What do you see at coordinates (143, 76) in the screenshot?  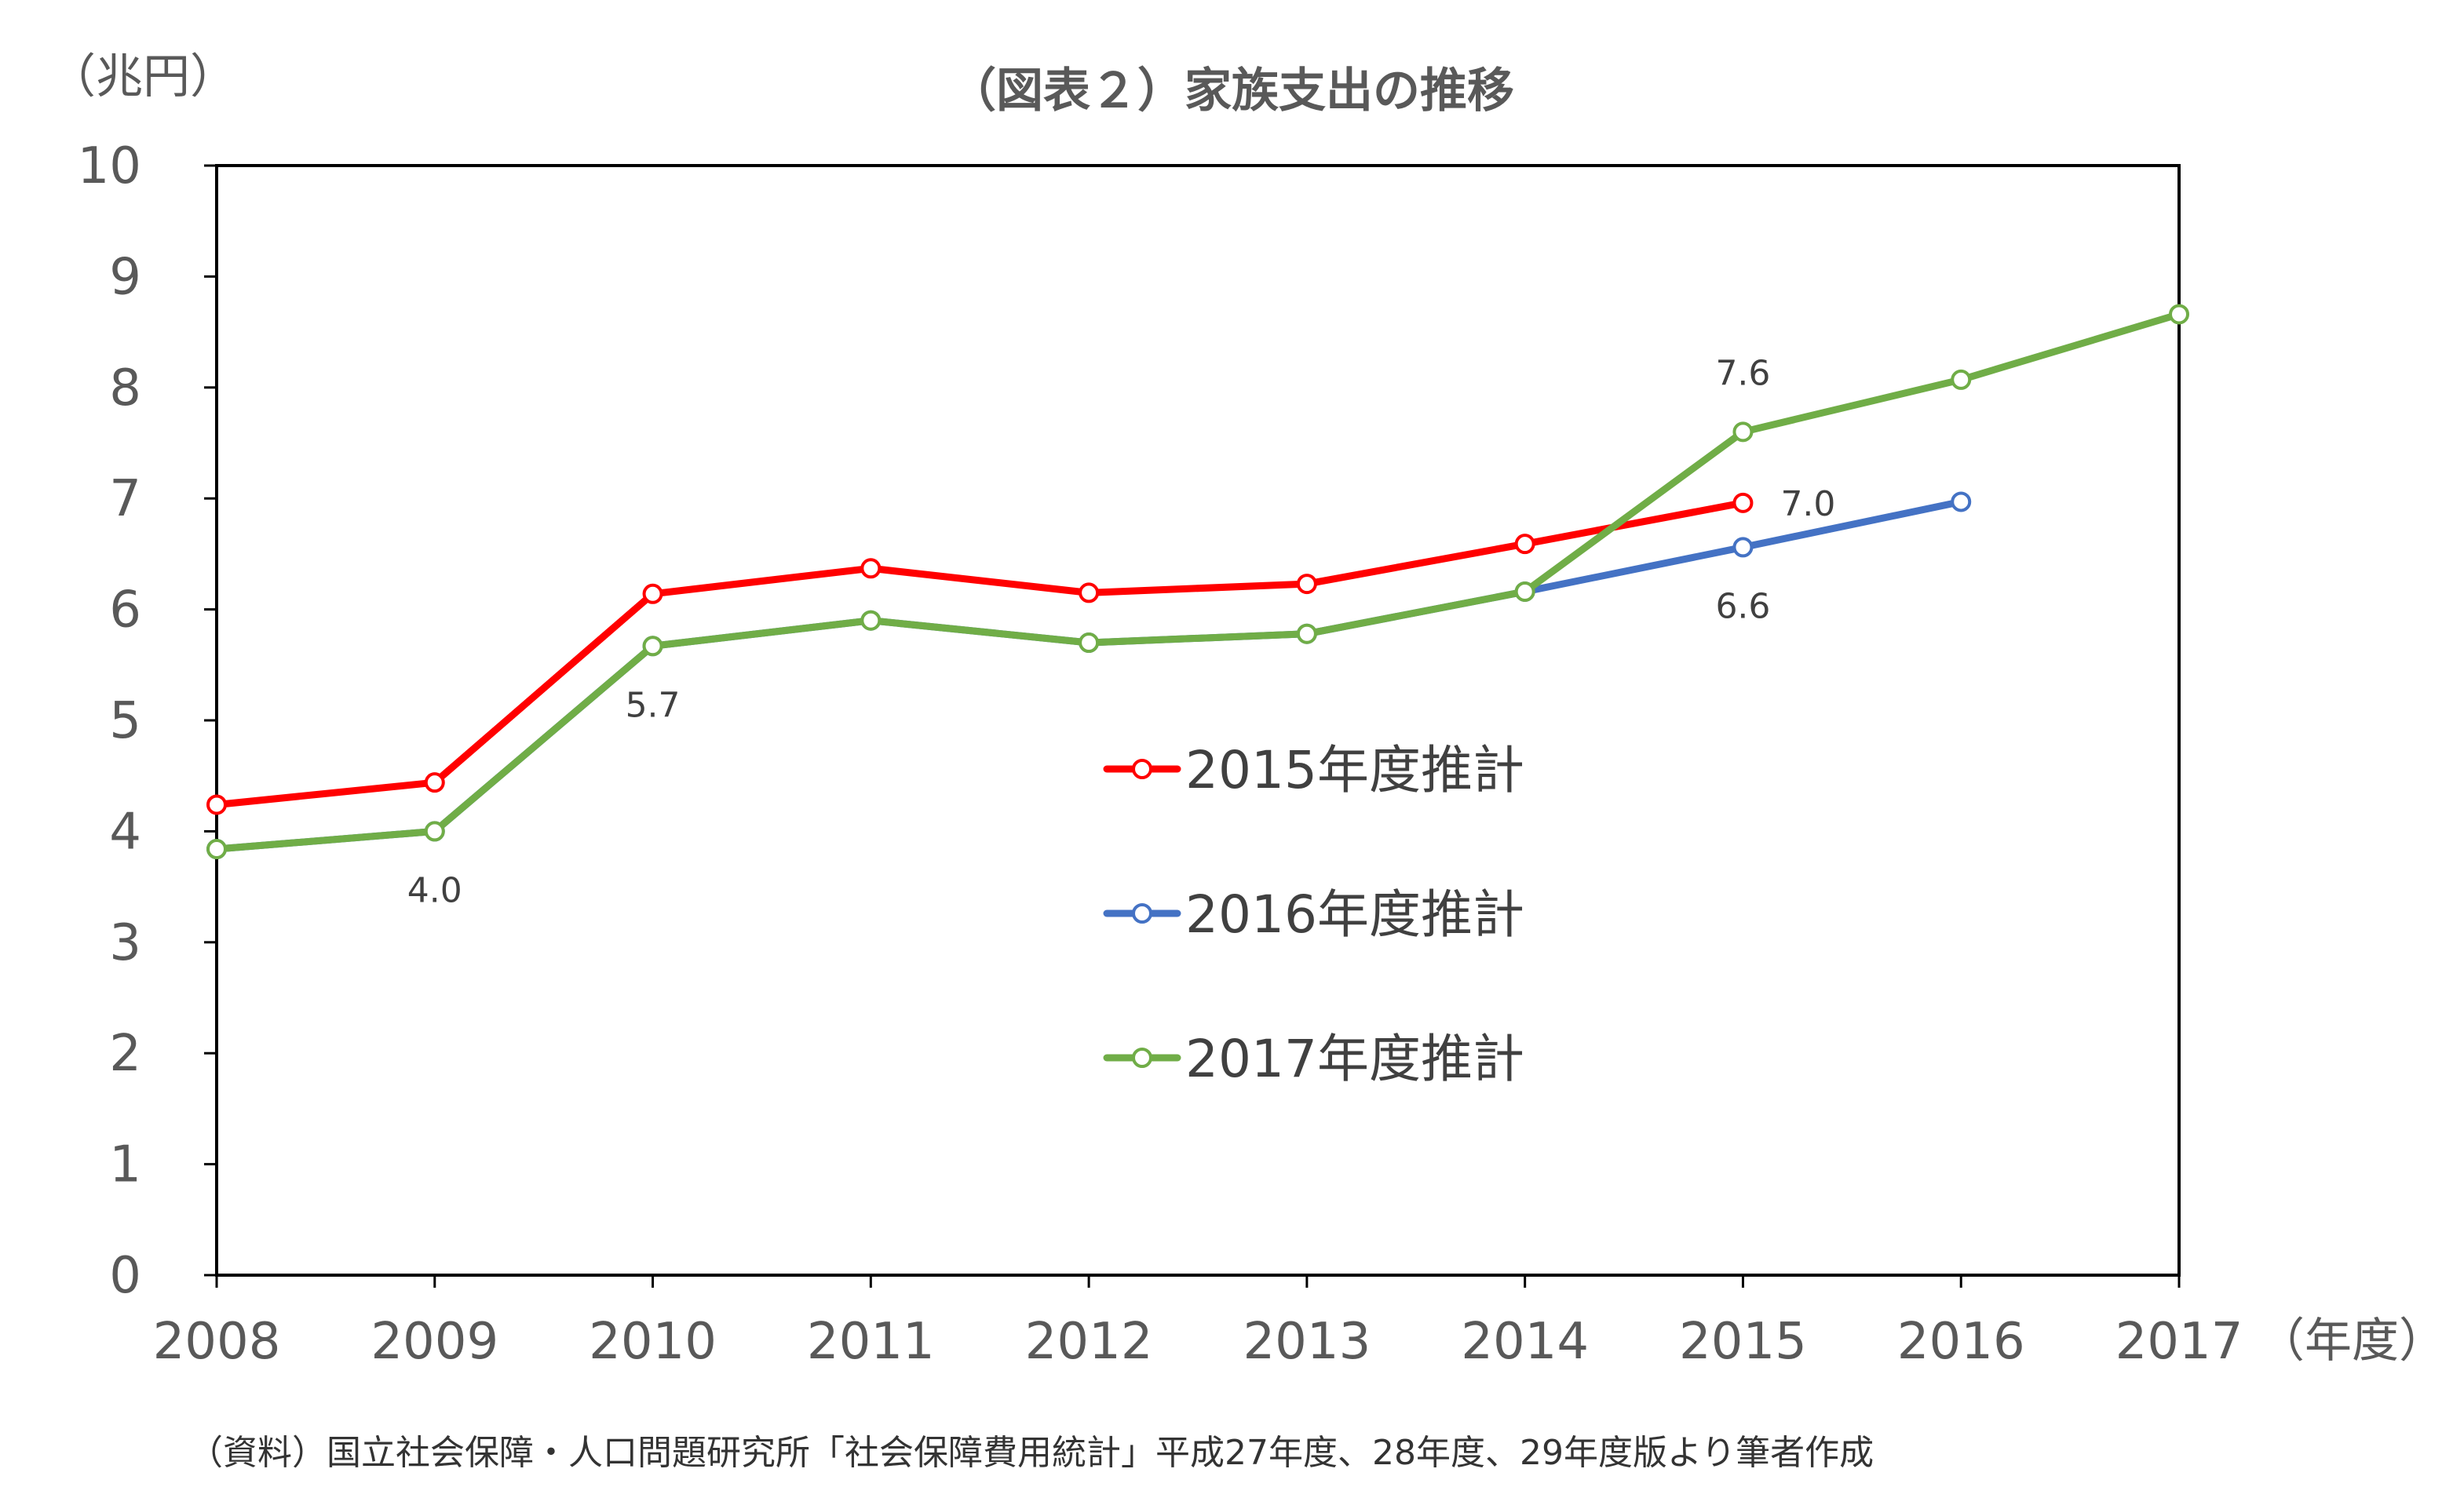 I see `y-axis-unit-label: （兆円）` at bounding box center [143, 76].